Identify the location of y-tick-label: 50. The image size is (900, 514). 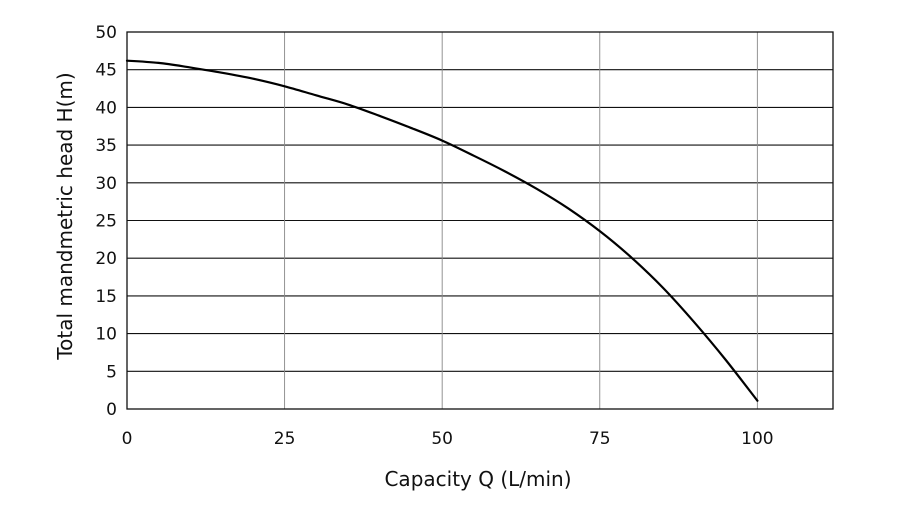
(106, 33).